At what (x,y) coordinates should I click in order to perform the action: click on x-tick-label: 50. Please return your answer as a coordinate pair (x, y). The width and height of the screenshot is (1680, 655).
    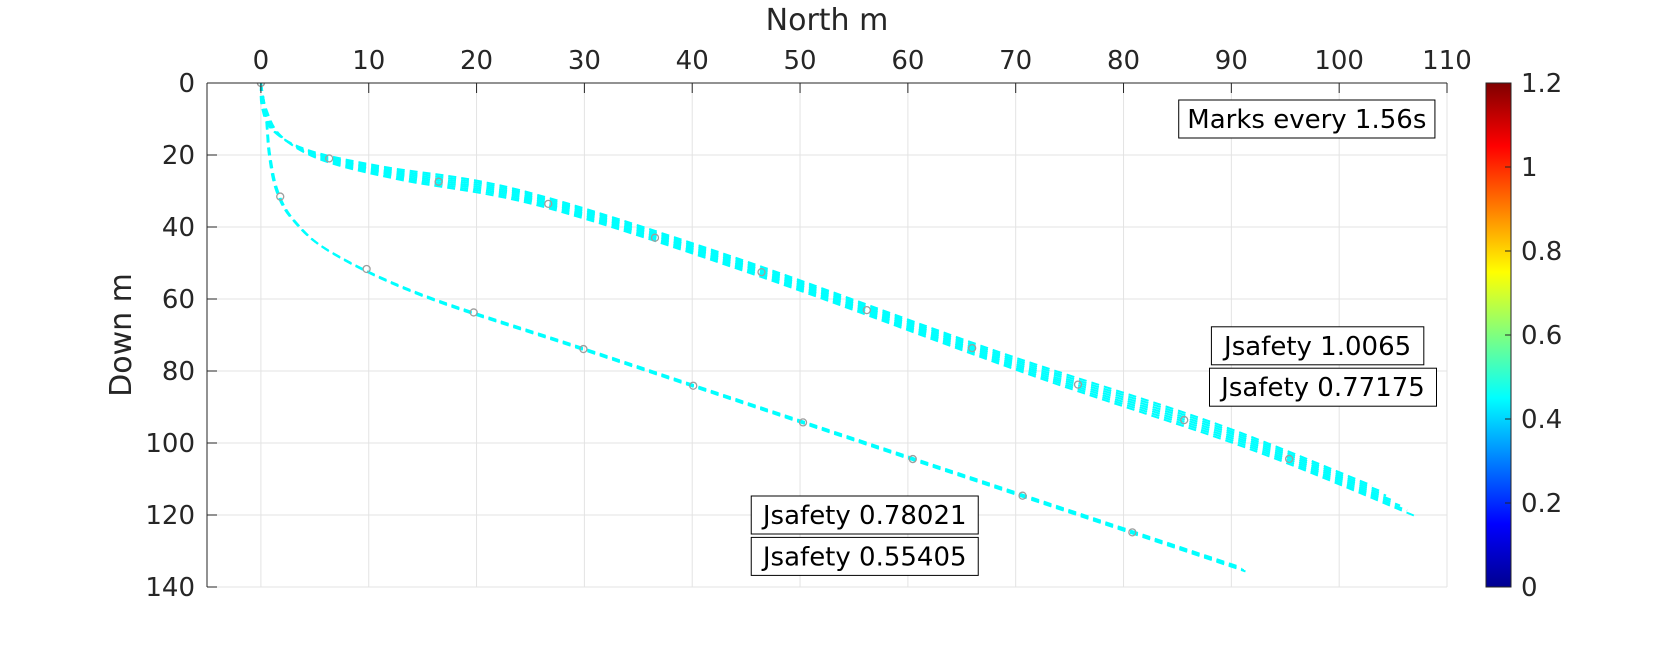
    Looking at the image, I should click on (799, 61).